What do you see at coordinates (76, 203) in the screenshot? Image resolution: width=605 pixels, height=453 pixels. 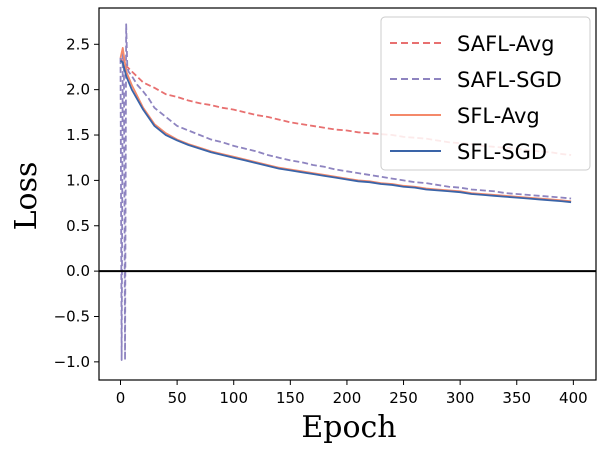 I see `y-axis: −1.0 −0.5 0.0 0.5 1.0 1.5 2.0 2.5` at bounding box center [76, 203].